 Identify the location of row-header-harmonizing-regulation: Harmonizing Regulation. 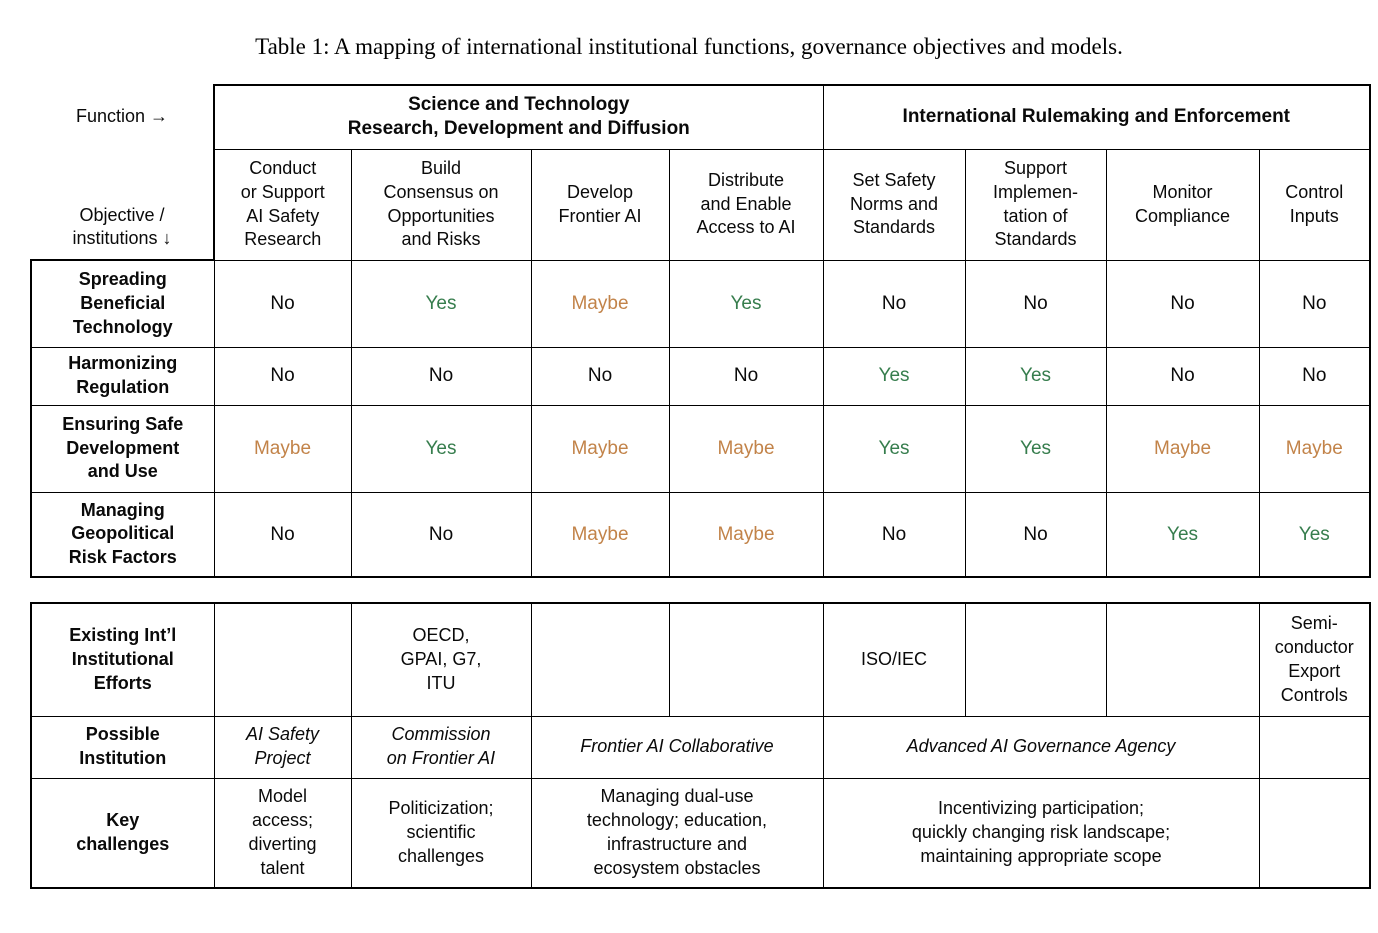
(122, 376).